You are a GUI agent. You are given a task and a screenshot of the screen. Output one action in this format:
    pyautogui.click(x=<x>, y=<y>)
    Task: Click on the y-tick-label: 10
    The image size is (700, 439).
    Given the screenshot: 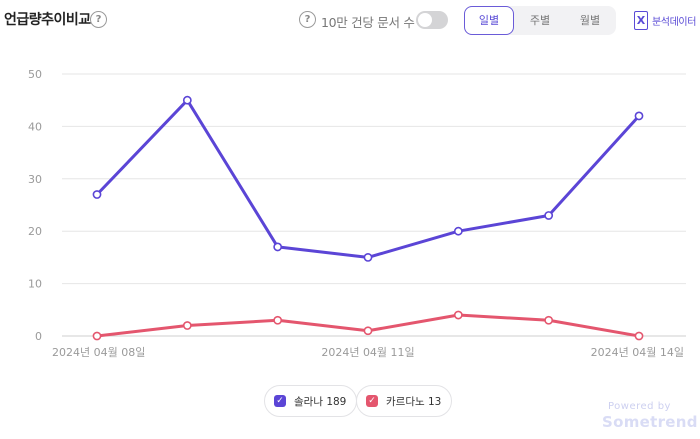 What is the action you would take?
    pyautogui.click(x=35, y=284)
    